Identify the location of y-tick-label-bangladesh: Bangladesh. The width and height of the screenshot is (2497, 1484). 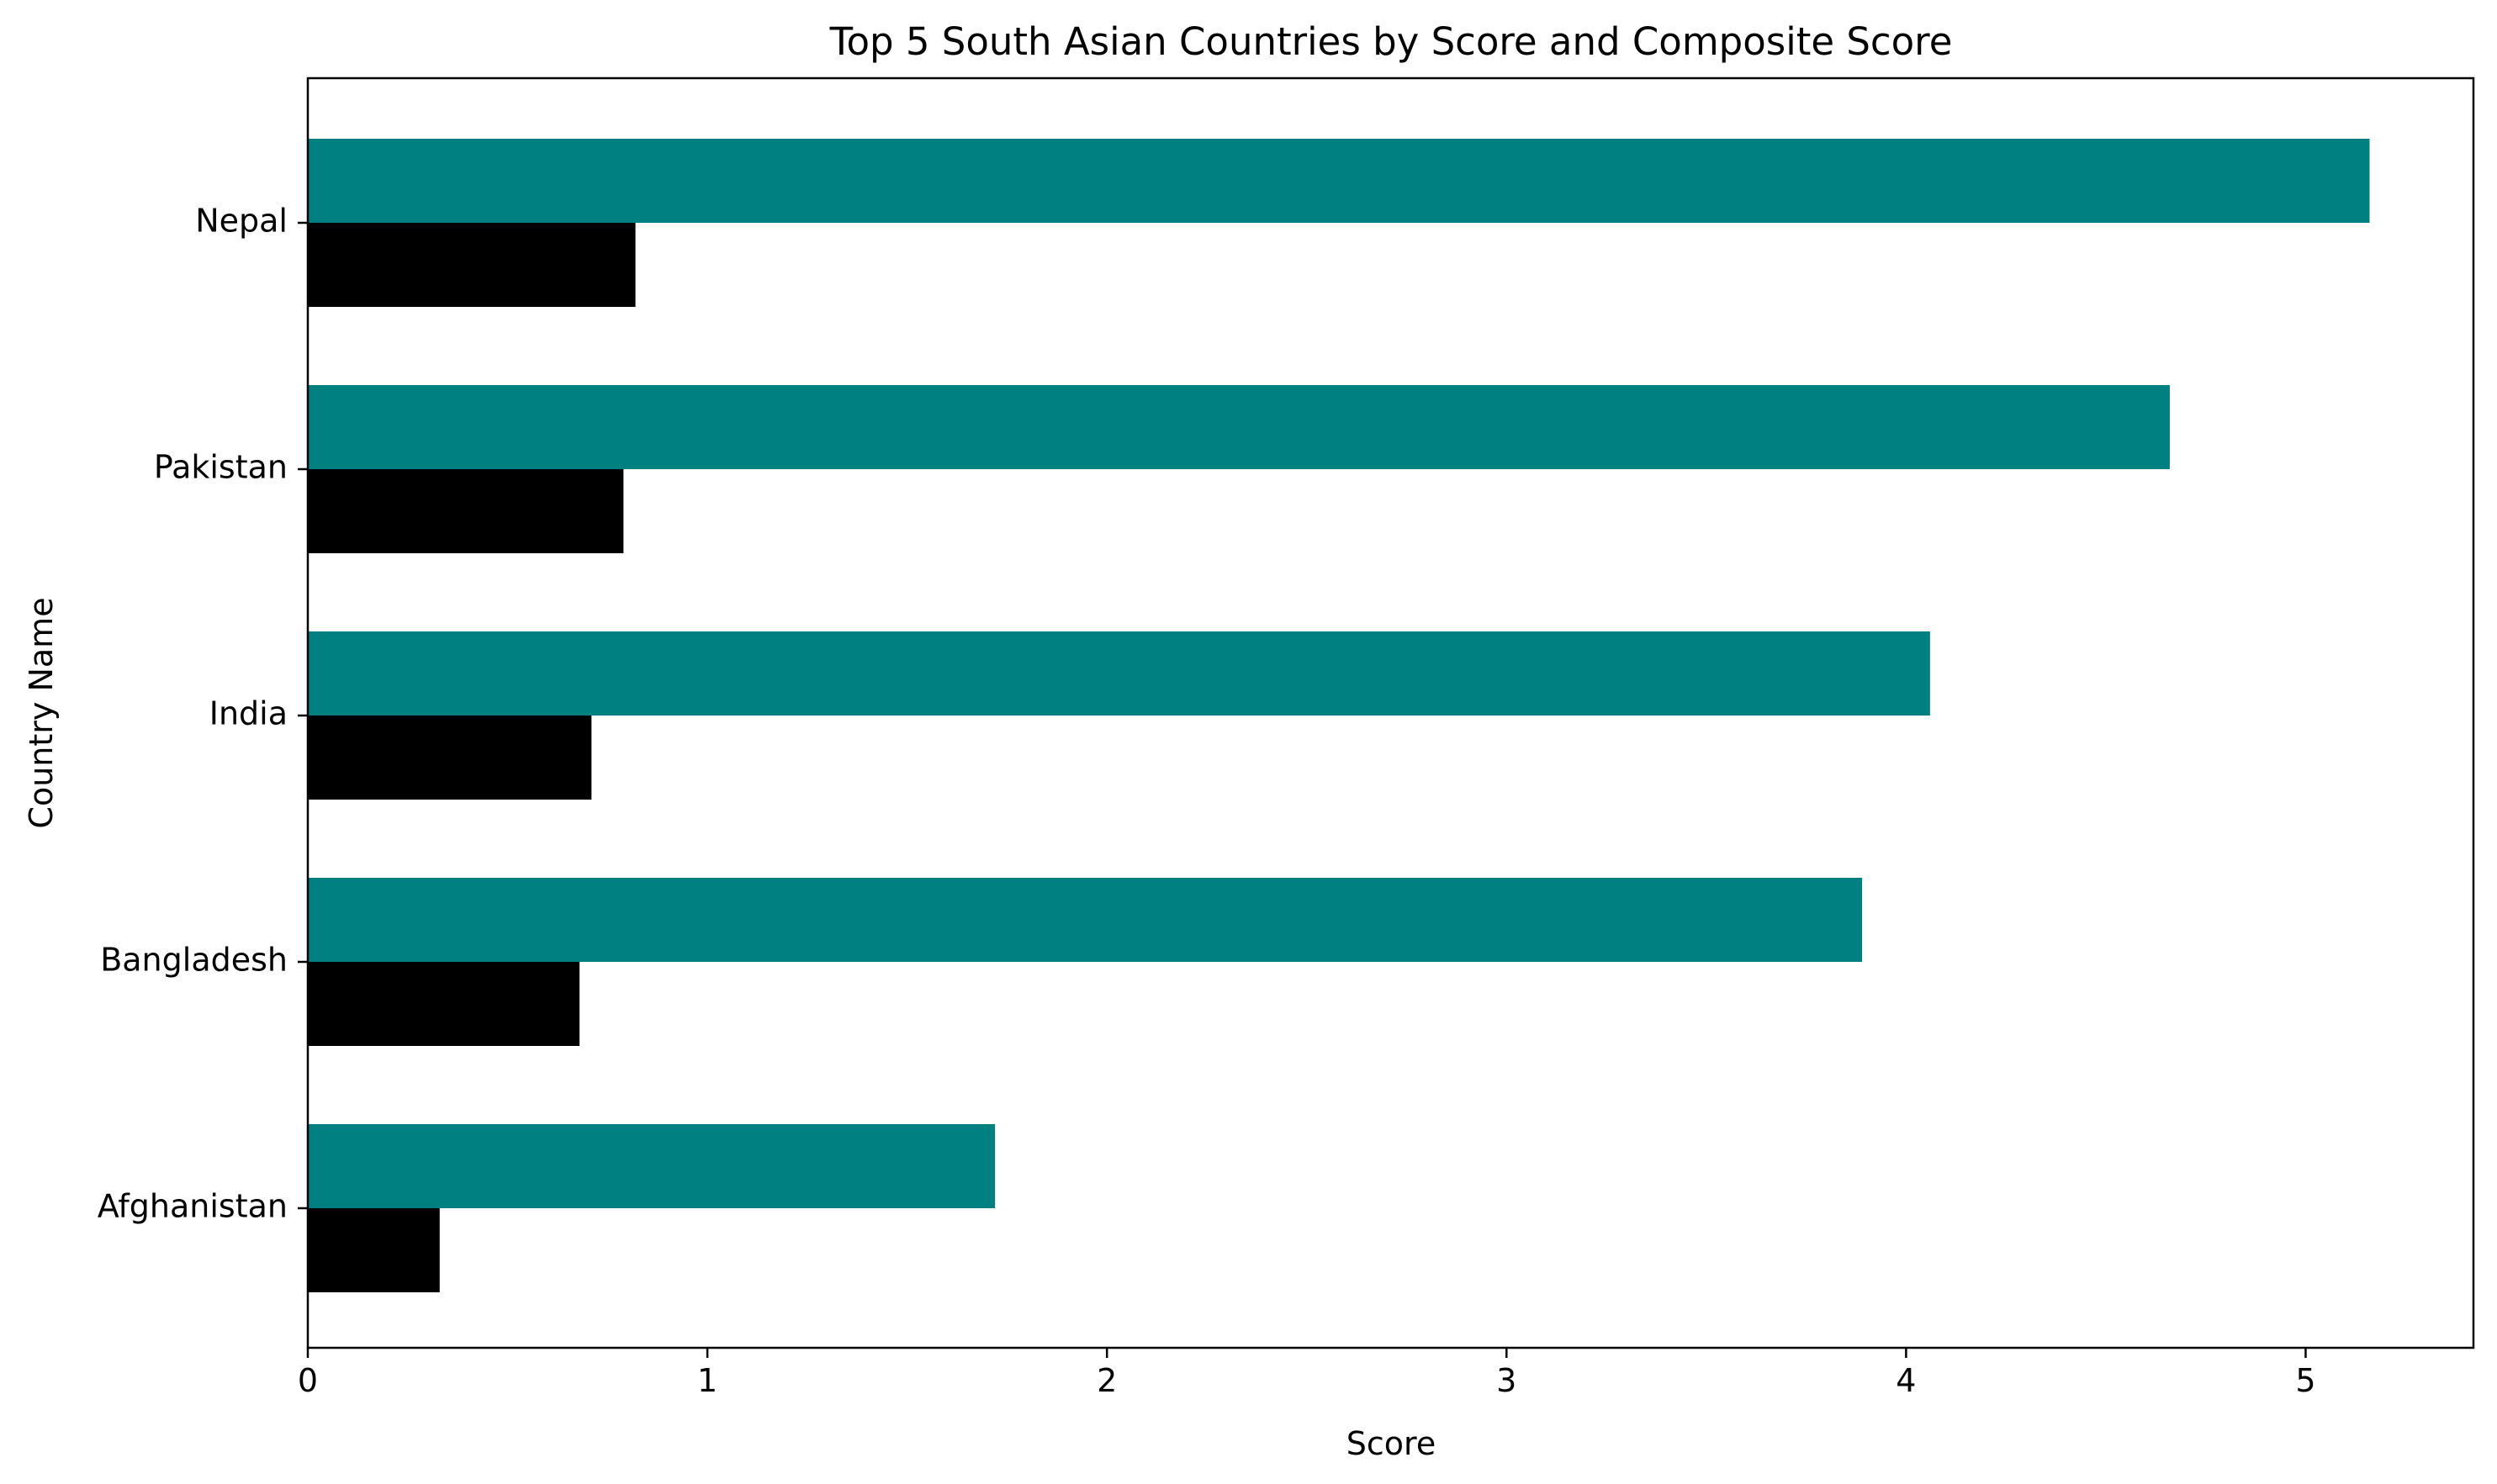
(194, 960).